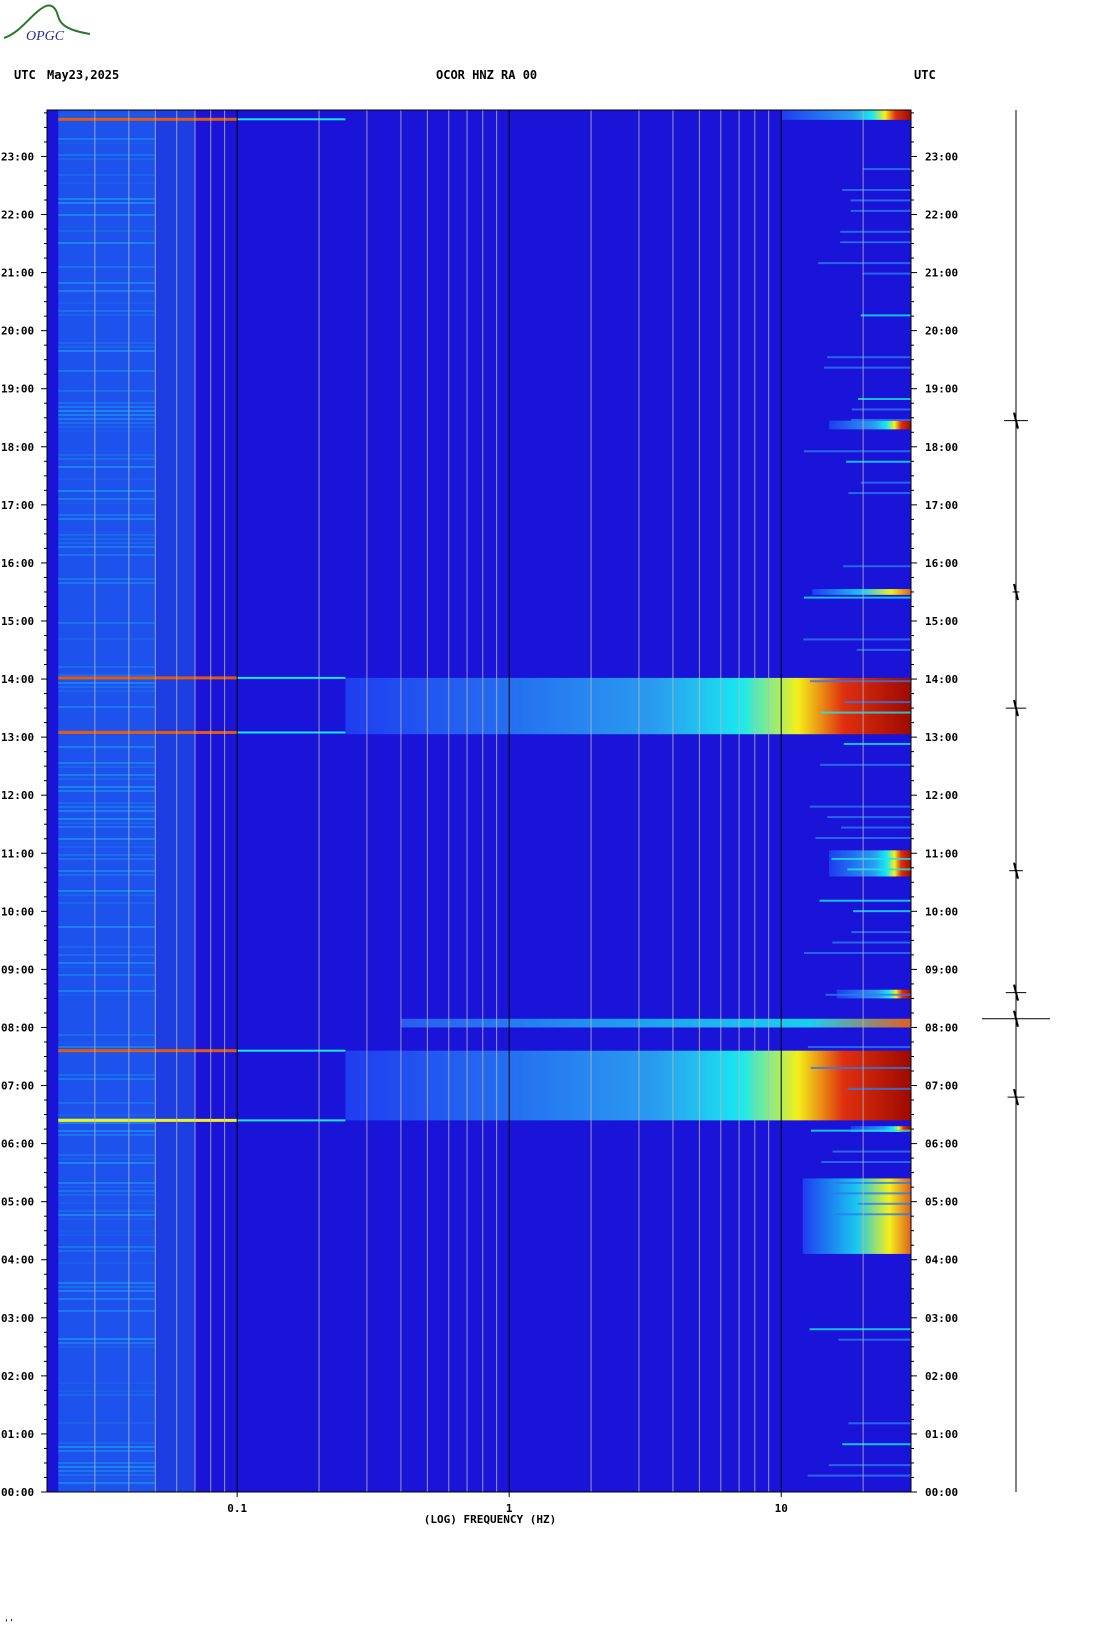  What do you see at coordinates (941, 1260) in the screenshot?
I see `y-tick-label-right: 04:00` at bounding box center [941, 1260].